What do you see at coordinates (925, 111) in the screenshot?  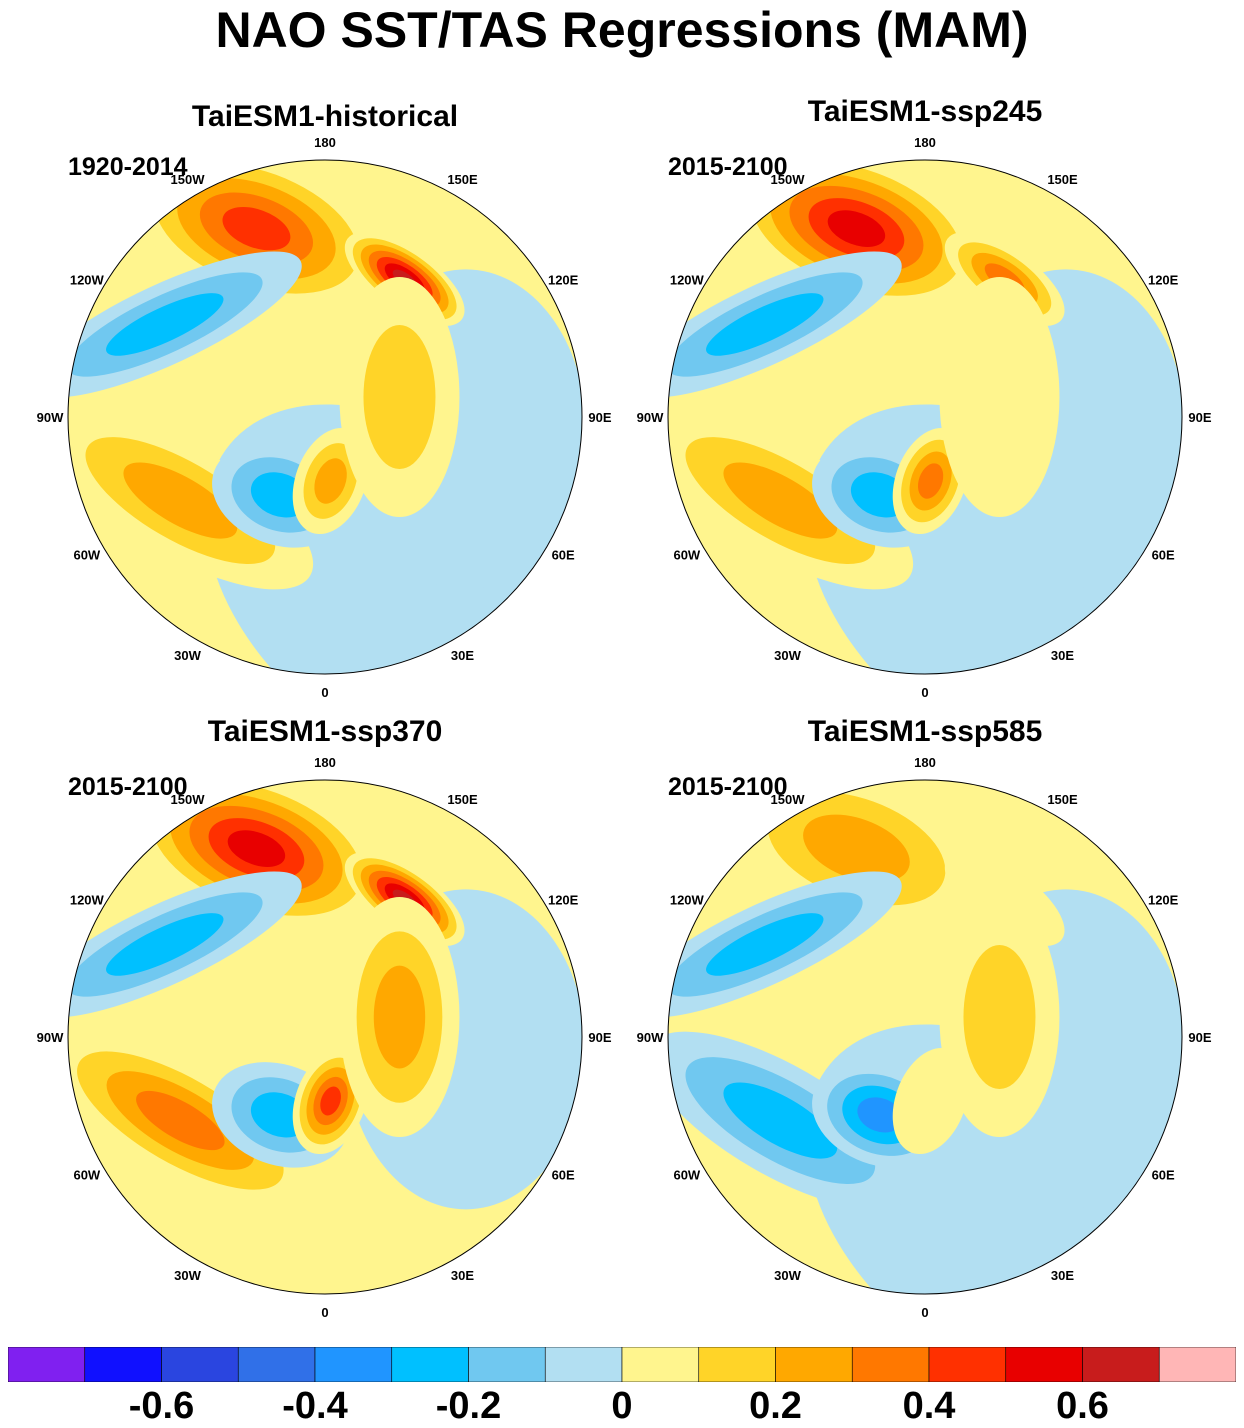 I see `panel-title: TaiESM1-ssp245` at bounding box center [925, 111].